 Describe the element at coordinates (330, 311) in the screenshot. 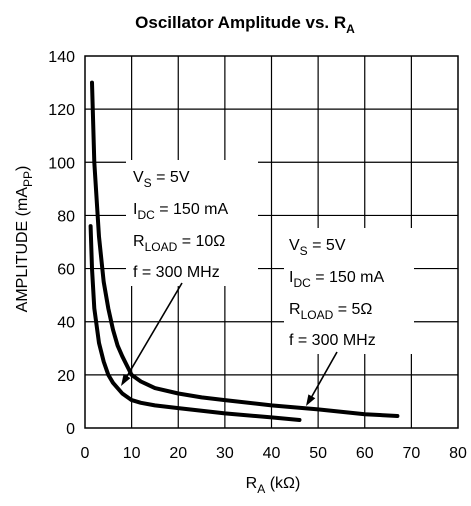

I see `annotation-2-line-3: RLOAD = 5Ω` at that location.